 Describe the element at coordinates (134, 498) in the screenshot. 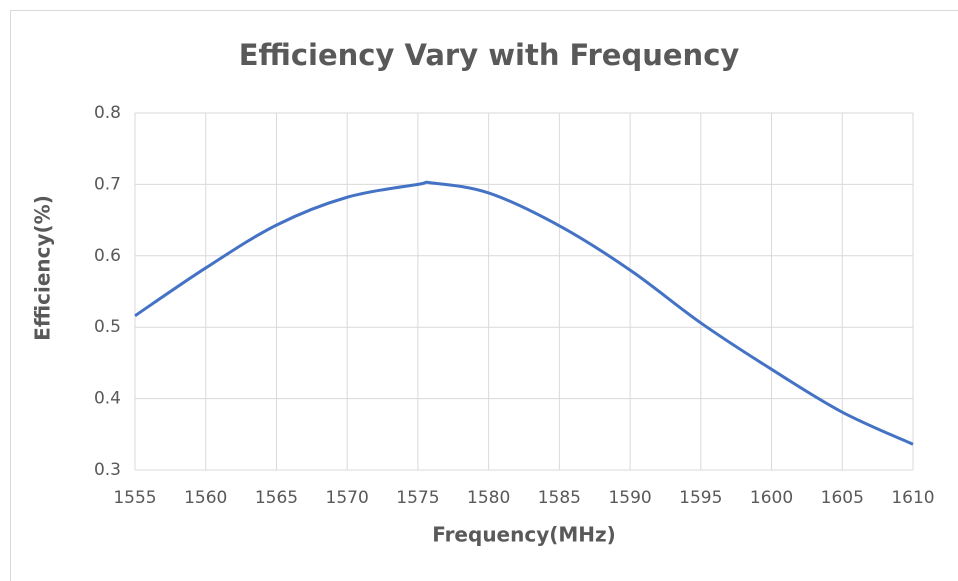

I see `x-tick-label: 1555` at that location.